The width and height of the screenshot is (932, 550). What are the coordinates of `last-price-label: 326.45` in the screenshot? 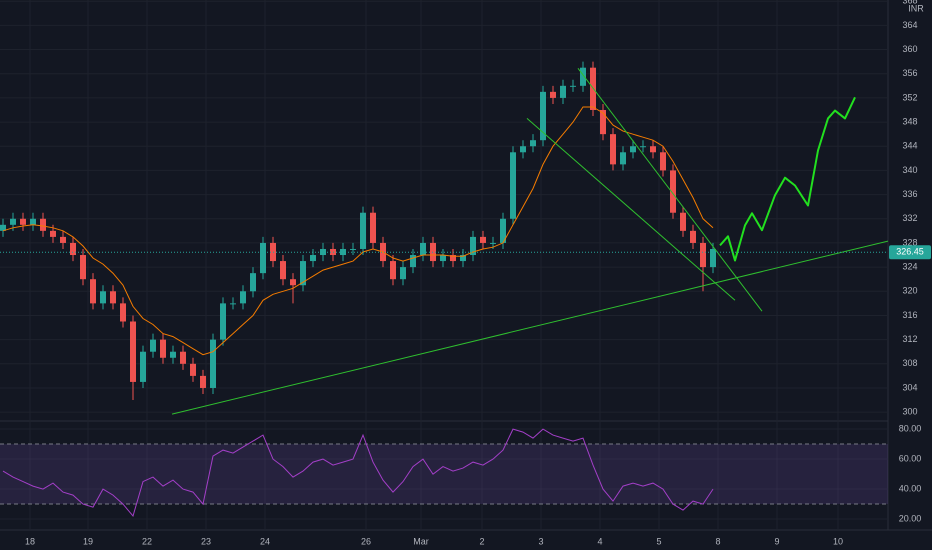 It's located at (910, 252).